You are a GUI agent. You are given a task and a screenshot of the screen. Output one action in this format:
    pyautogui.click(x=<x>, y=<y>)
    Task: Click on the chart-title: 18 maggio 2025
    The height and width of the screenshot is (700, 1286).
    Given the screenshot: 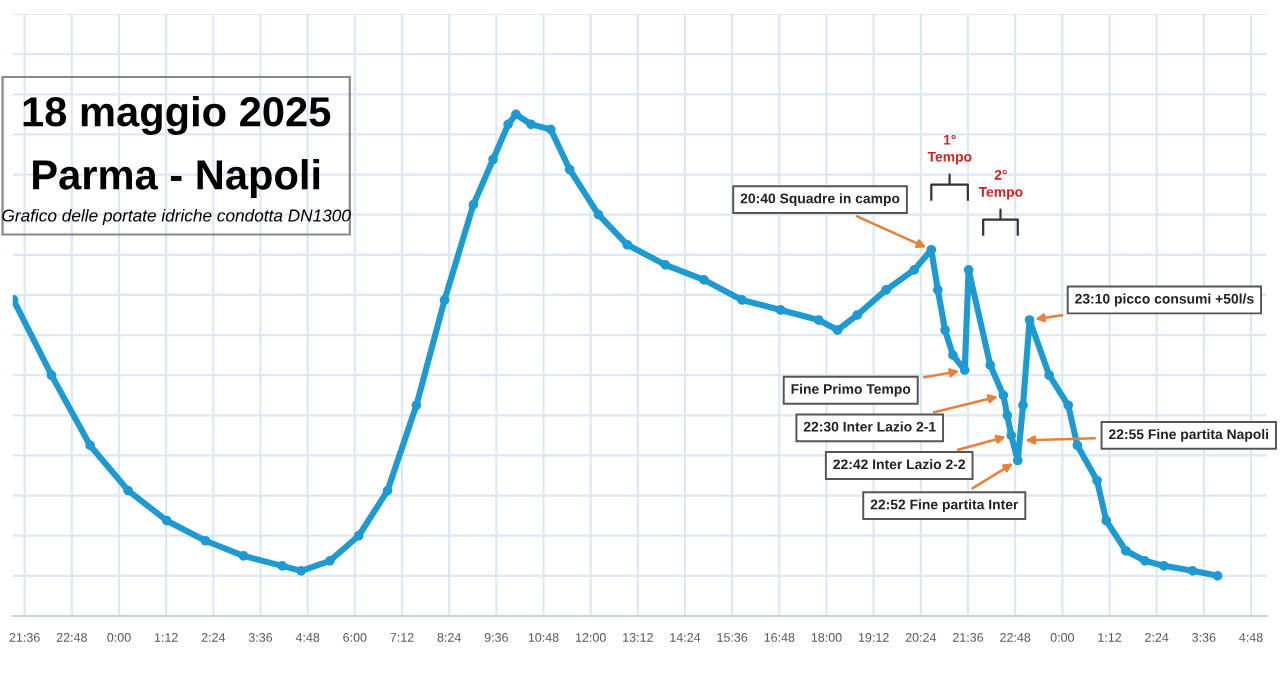 What is the action you would take?
    pyautogui.click(x=177, y=115)
    